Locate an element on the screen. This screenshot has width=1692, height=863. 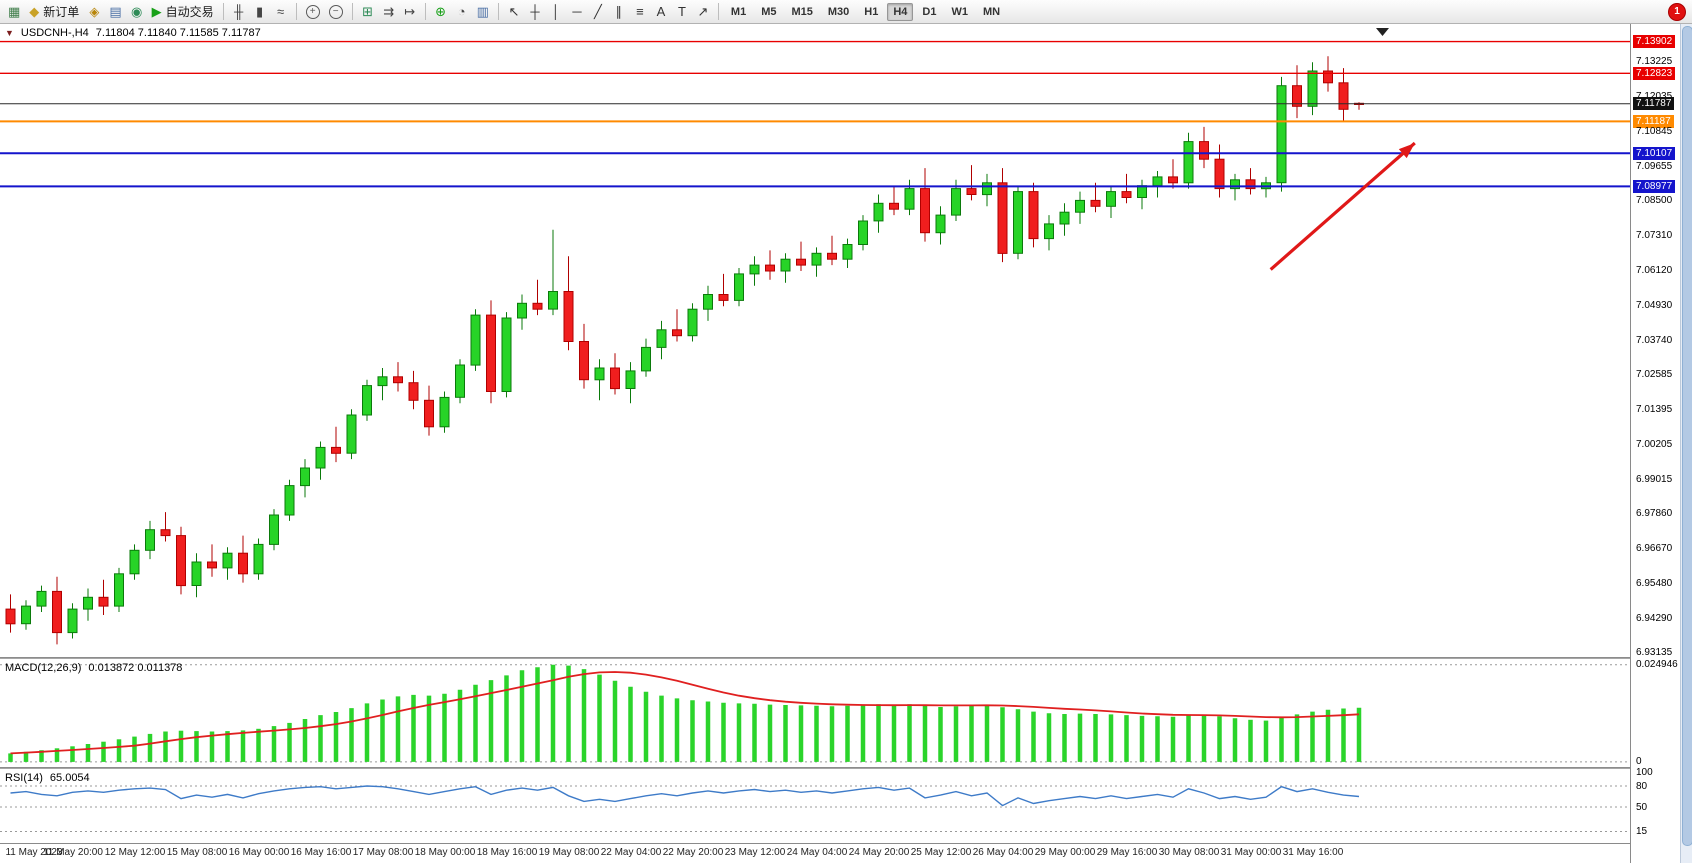
price-axis-label: 7.11787 is located at coordinates (1654, 103).